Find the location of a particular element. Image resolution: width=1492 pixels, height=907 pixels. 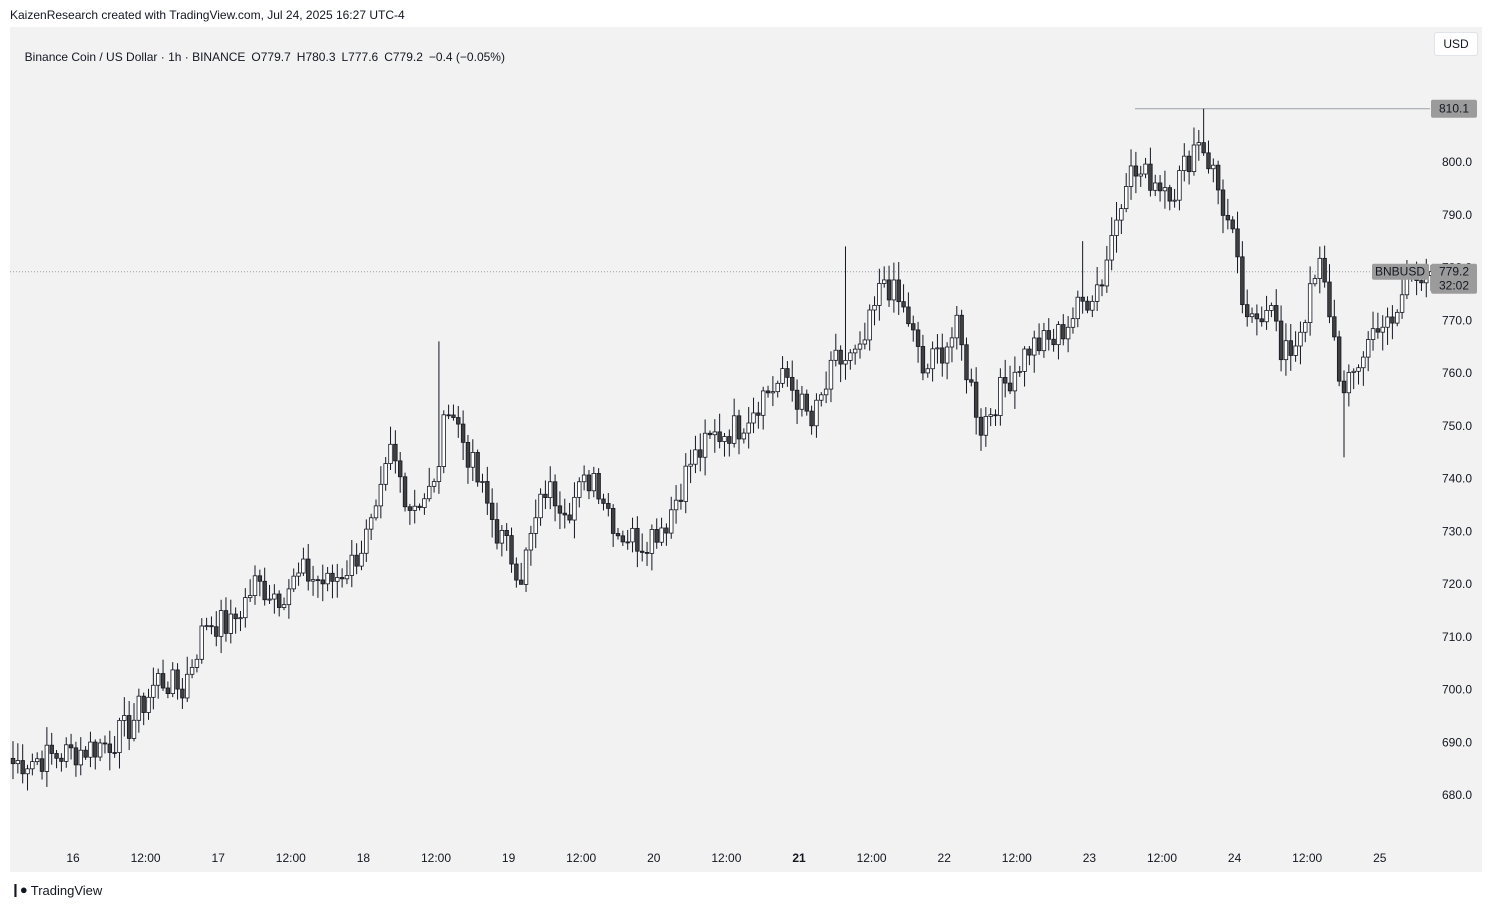

x-tick-label: 17 is located at coordinates (219, 858).